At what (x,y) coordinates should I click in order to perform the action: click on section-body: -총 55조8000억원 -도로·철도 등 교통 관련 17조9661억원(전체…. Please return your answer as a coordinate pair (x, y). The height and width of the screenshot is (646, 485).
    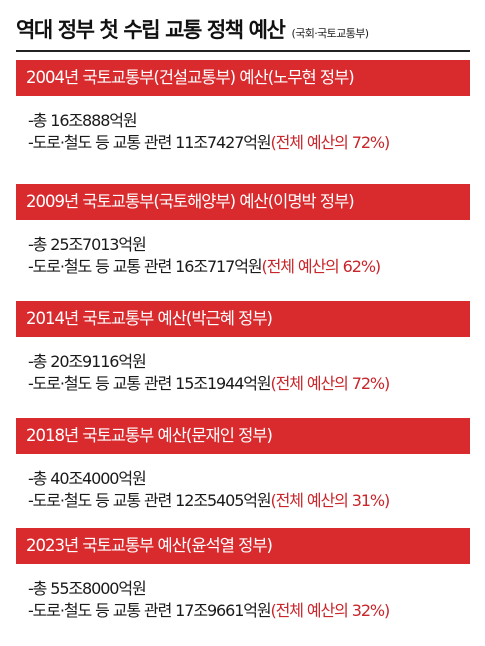
    Looking at the image, I should click on (243, 593).